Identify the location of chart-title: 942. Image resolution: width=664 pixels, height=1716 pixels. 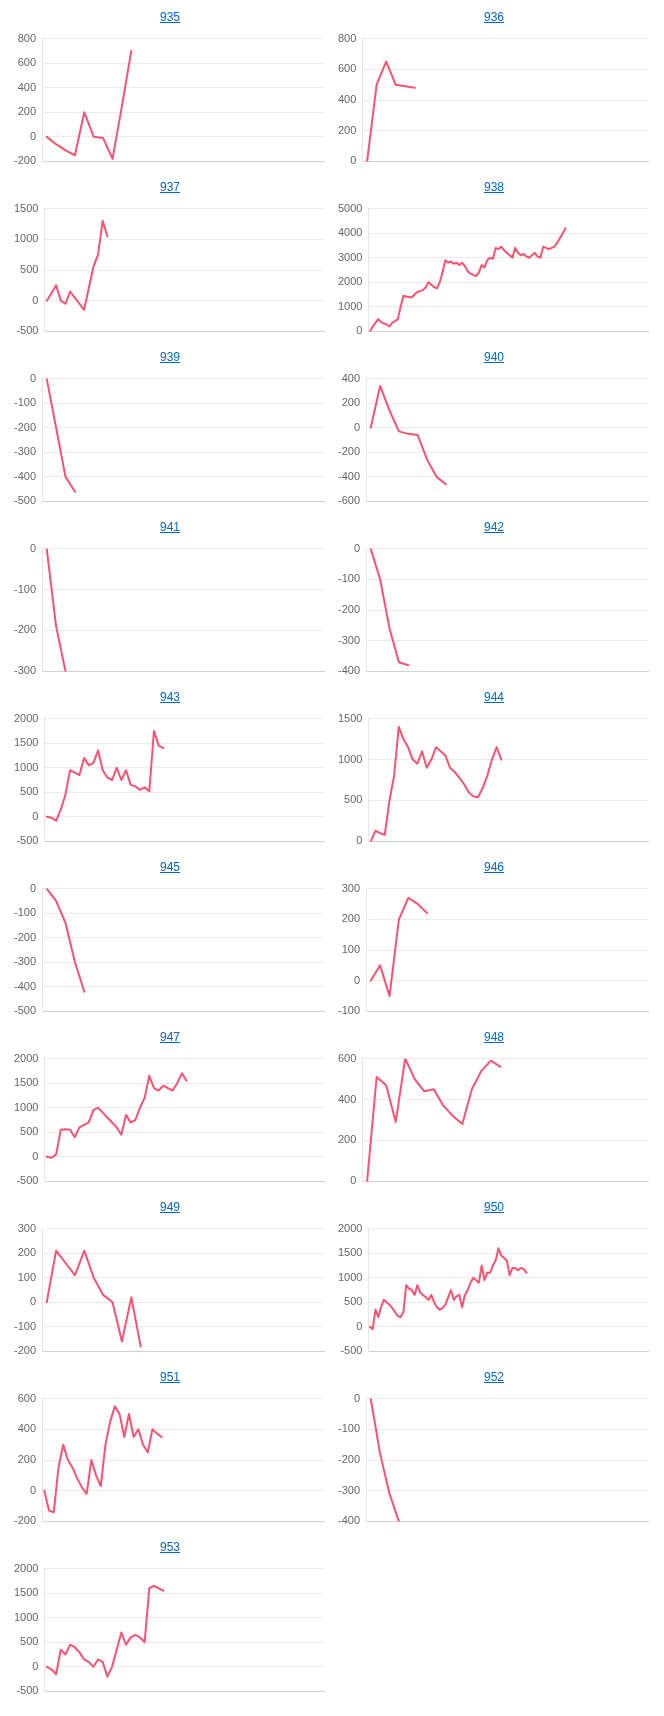
(494, 527).